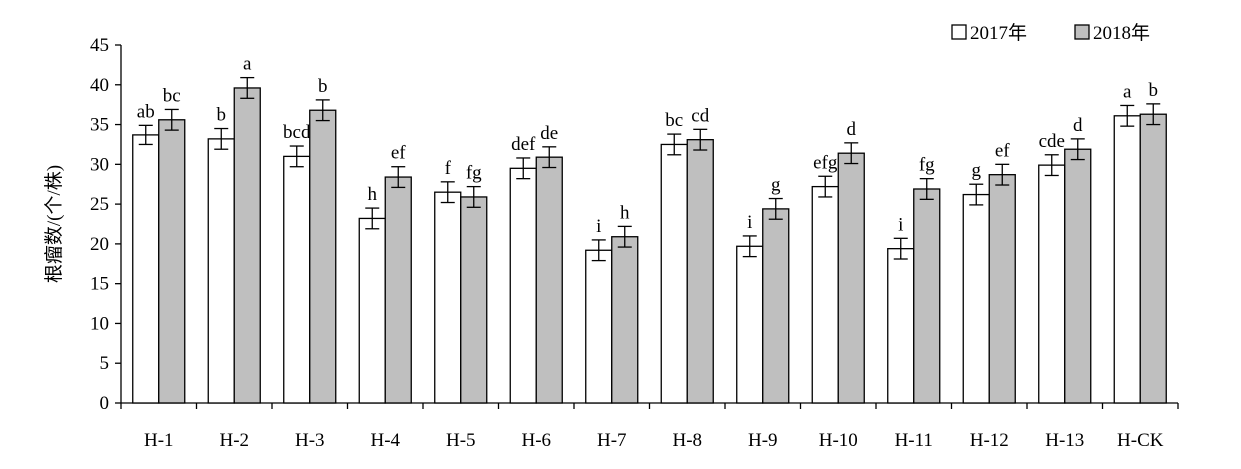 The width and height of the screenshot is (1241, 469). What do you see at coordinates (146, 111) in the screenshot?
I see `significance-label: ab` at bounding box center [146, 111].